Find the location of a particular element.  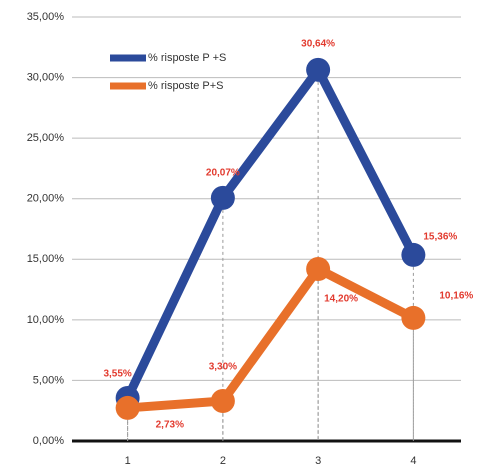

x-tick-label: 1 is located at coordinates (128, 461).